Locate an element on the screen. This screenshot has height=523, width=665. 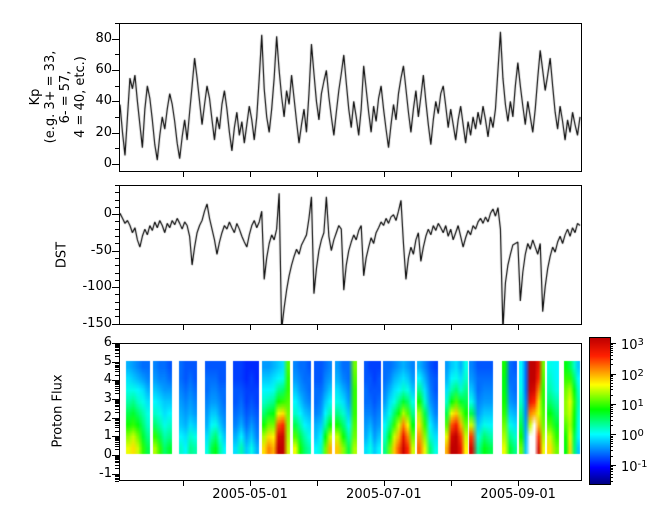
flux-ytick-label: 1 is located at coordinates (107, 436).